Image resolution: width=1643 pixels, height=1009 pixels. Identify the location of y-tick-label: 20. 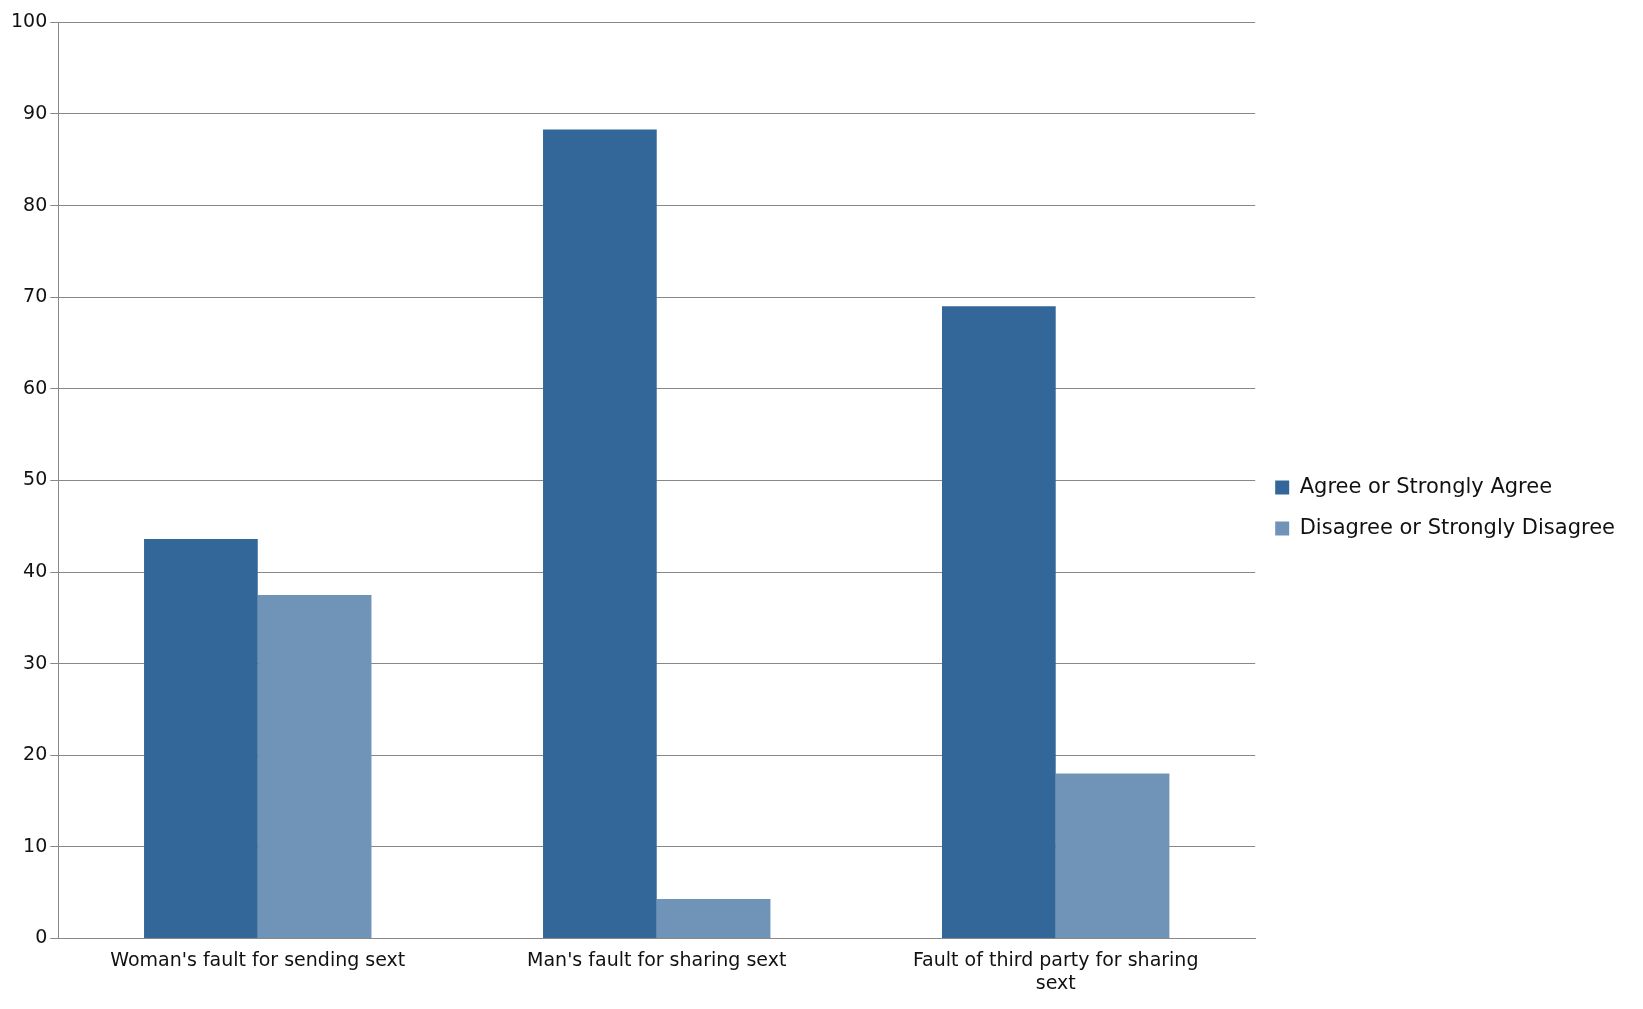
(35, 753).